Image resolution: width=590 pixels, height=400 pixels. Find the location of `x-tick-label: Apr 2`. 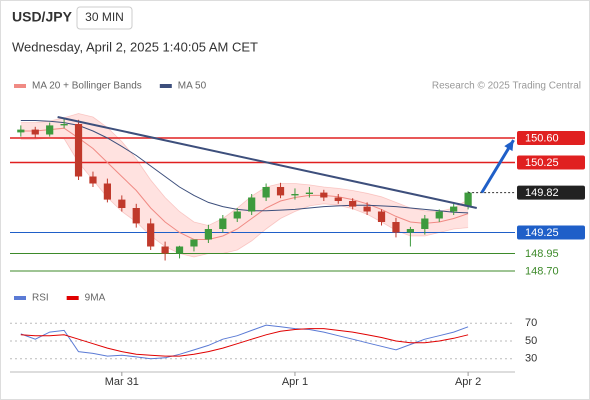

x-tick-label: Apr 2 is located at coordinates (468, 382).